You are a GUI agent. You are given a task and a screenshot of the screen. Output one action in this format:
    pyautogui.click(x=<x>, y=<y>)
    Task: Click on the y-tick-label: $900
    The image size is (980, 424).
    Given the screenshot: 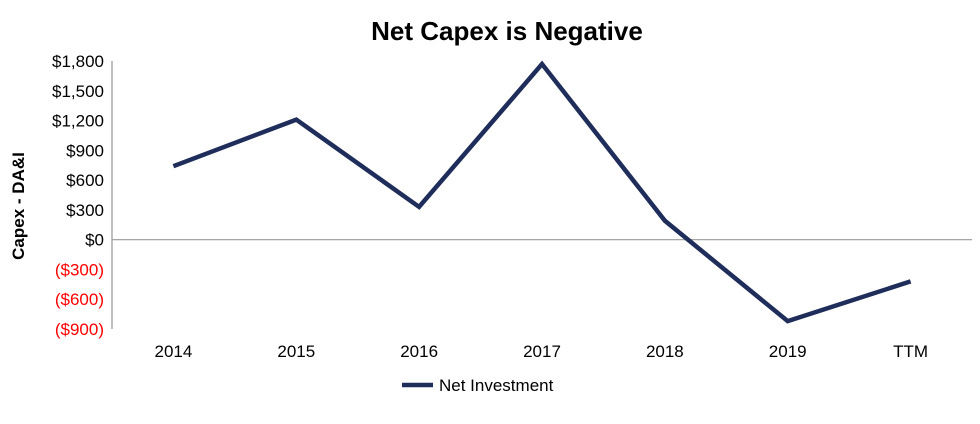 What is the action you would take?
    pyautogui.click(x=85, y=150)
    